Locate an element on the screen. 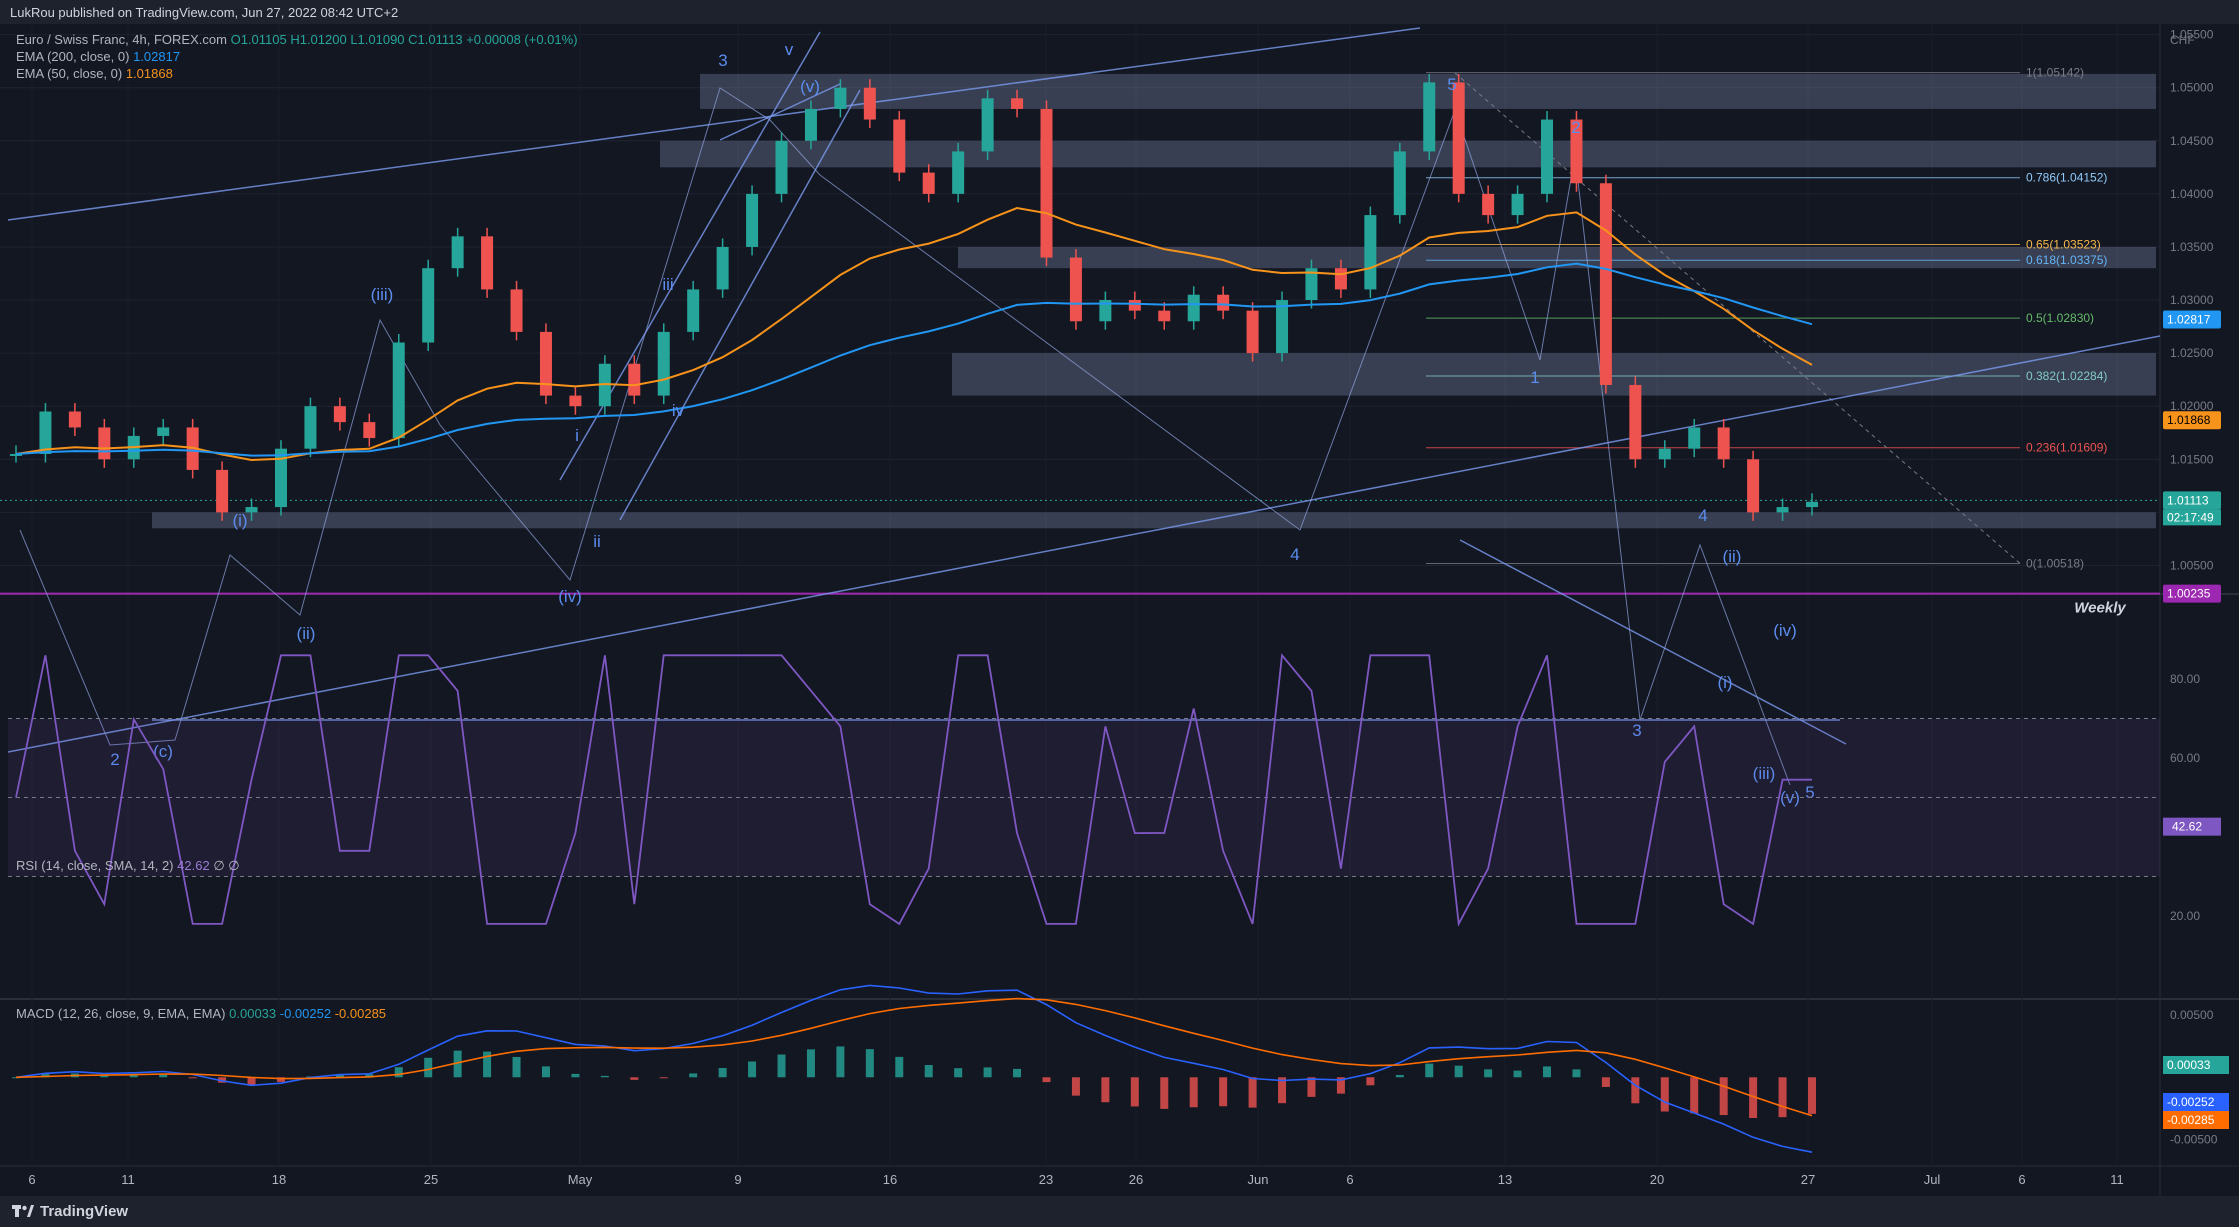  rsi-value: 42.62 is located at coordinates (193, 865).